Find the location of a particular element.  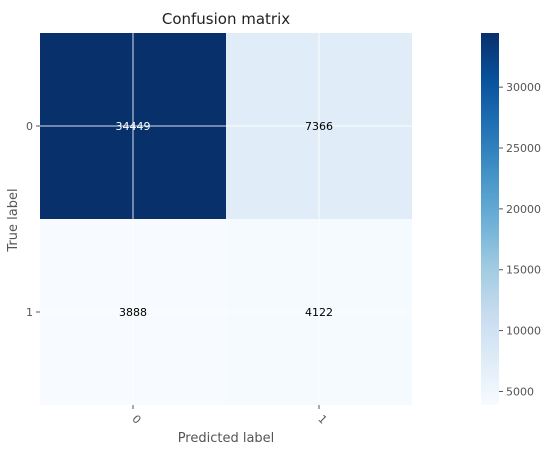

colorbar-tick-label: 10000 is located at coordinates (523, 331).